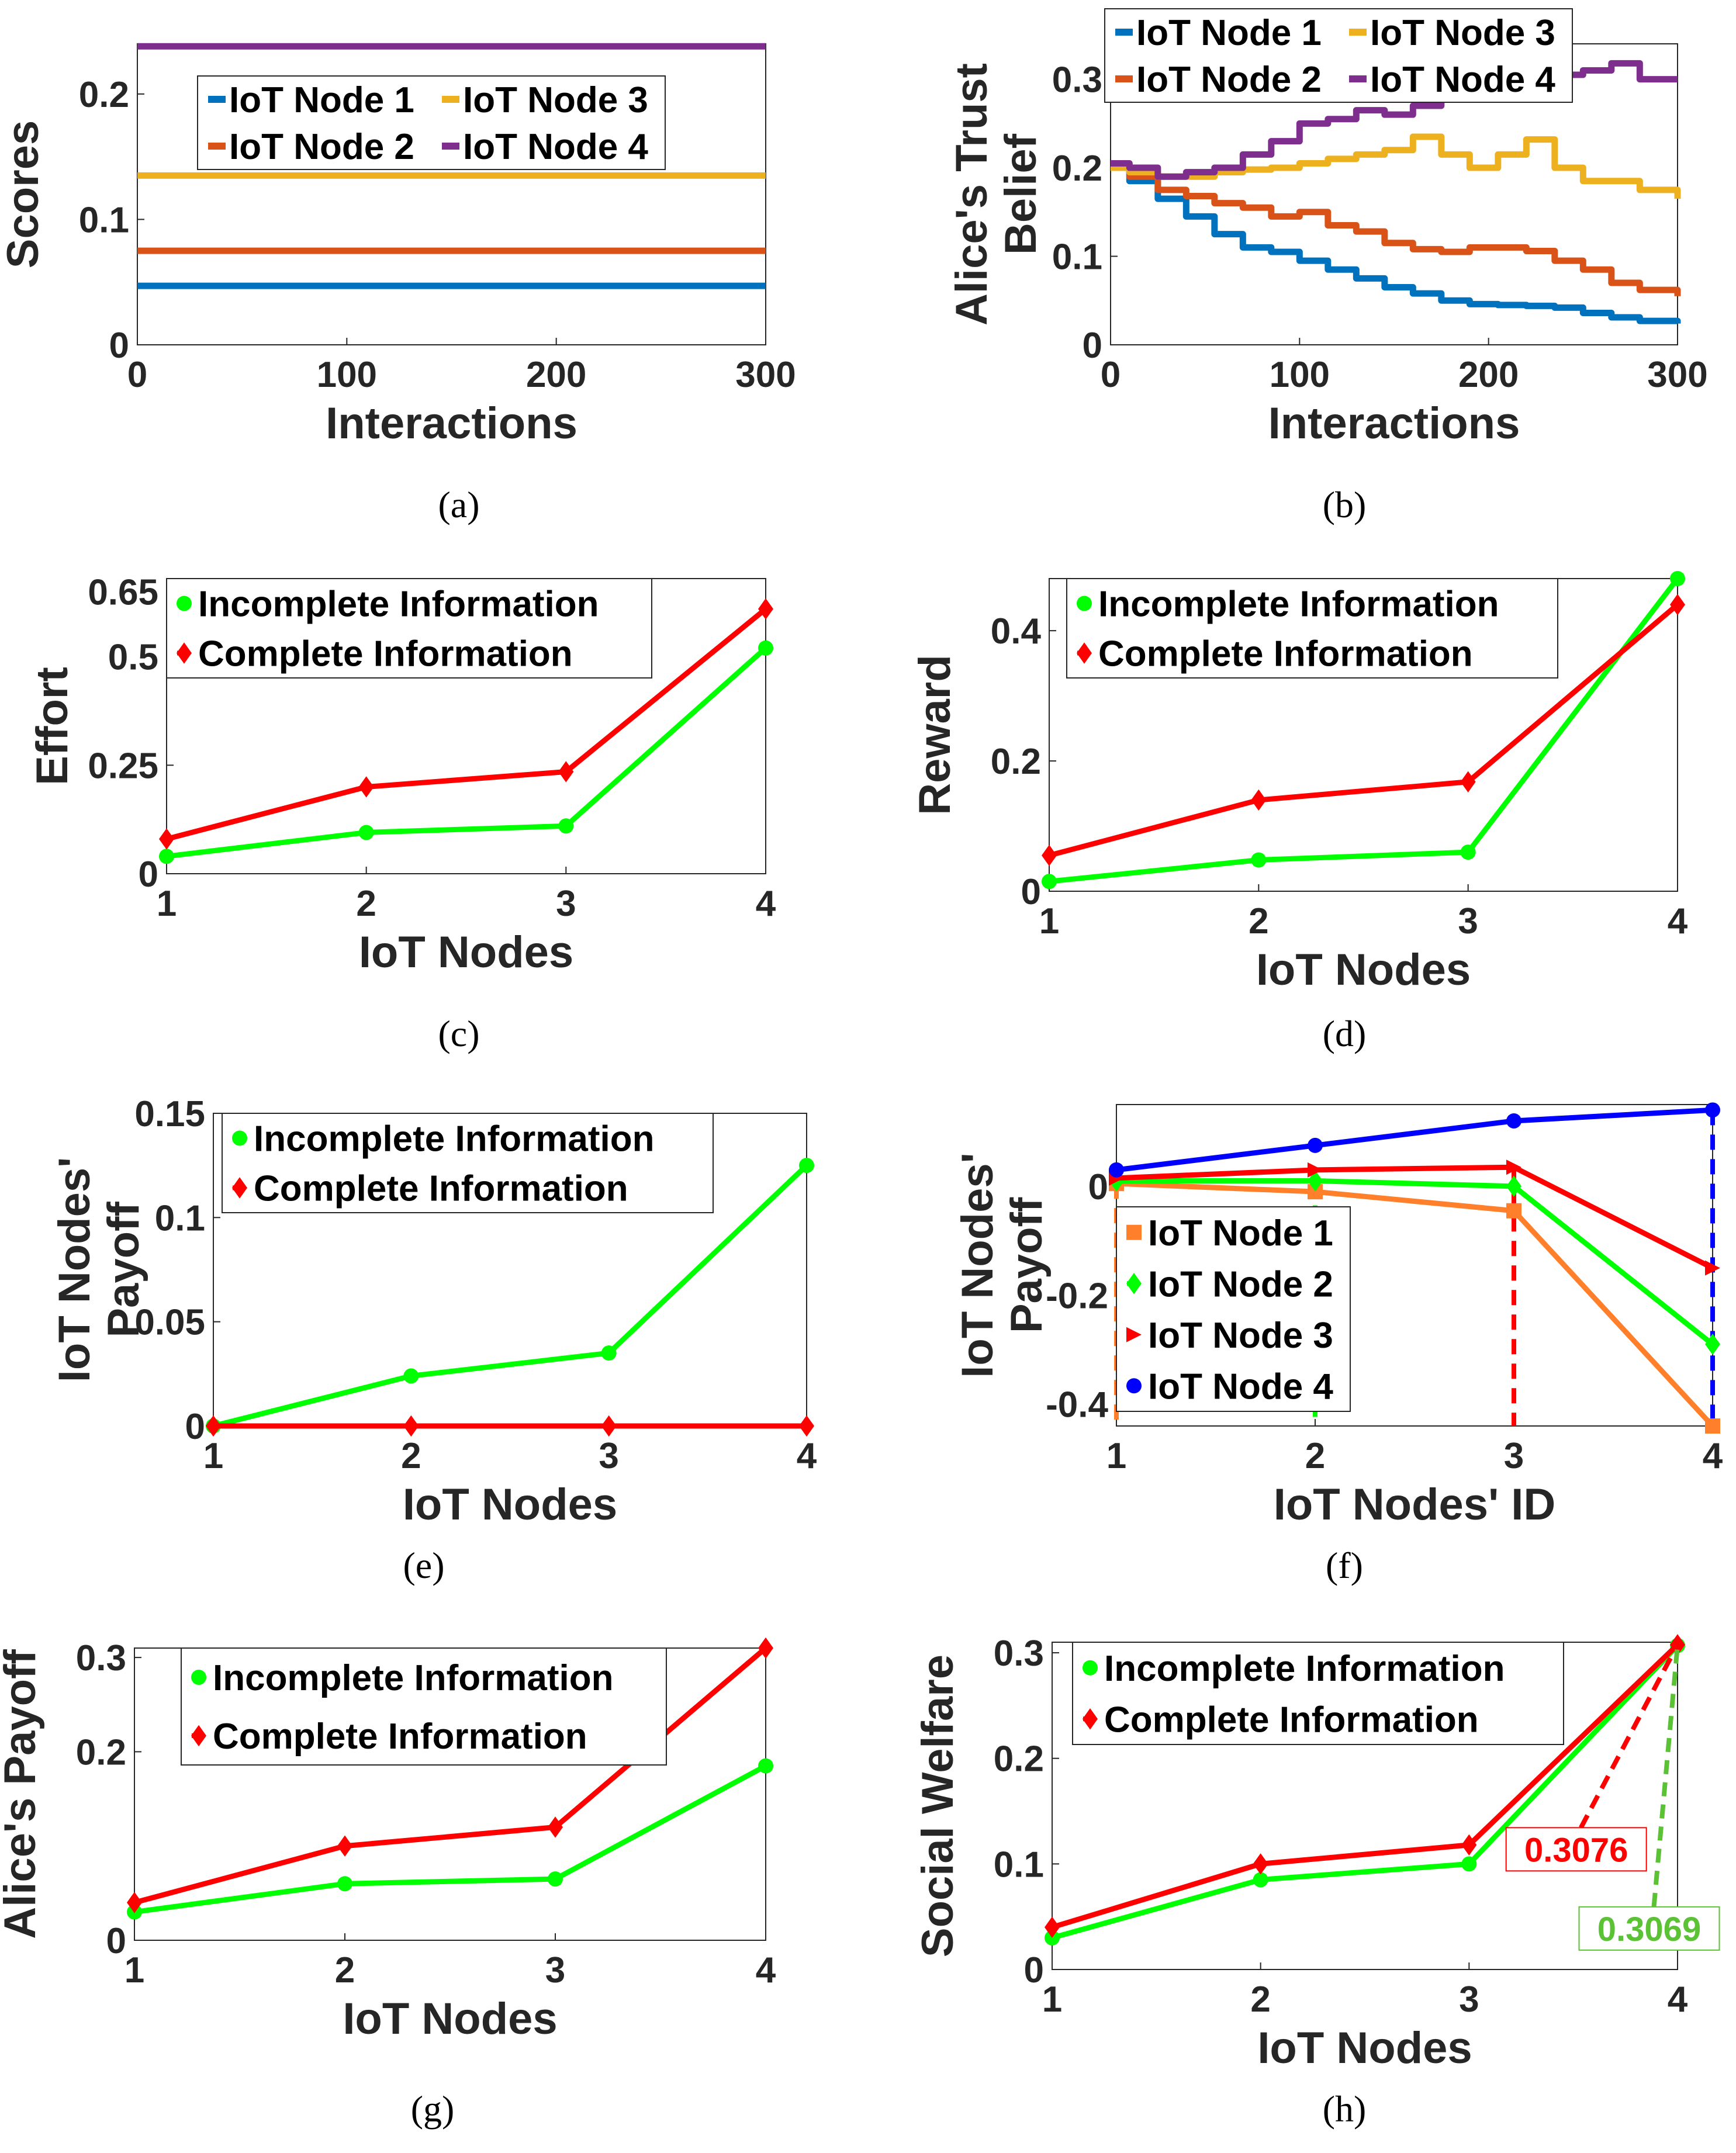 This screenshot has width=1736, height=2153. What do you see at coordinates (1345, 2109) in the screenshot?
I see `panel-caption: (h)` at bounding box center [1345, 2109].